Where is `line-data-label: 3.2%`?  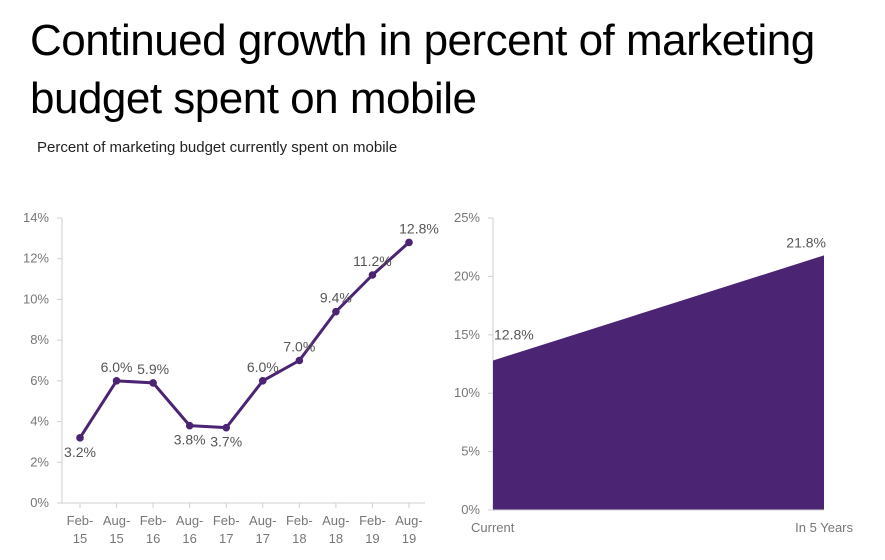
line-data-label: 3.2% is located at coordinates (80, 452).